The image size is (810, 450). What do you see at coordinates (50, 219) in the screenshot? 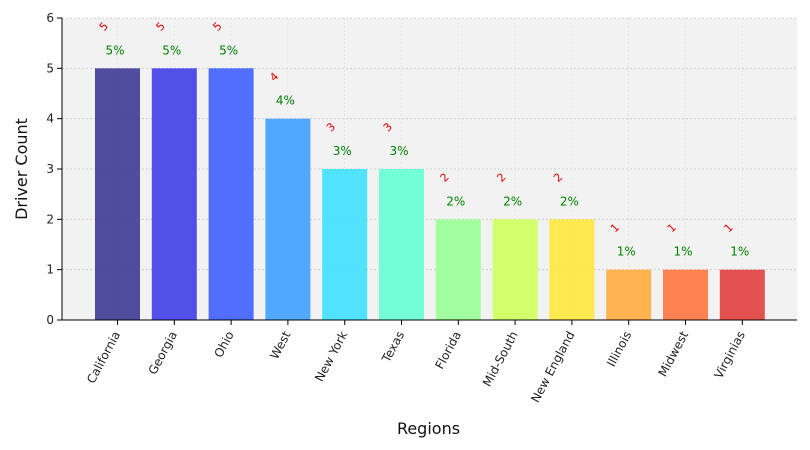
I see `y-tick-label: 2` at bounding box center [50, 219].